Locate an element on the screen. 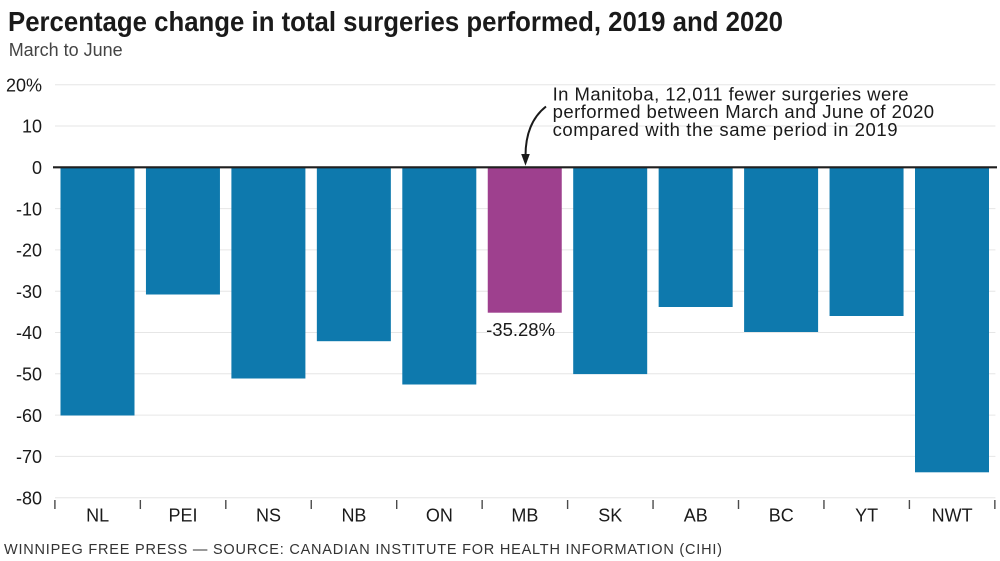 This screenshot has width=1000, height=561. svg-text: MB is located at coordinates (524, 516).